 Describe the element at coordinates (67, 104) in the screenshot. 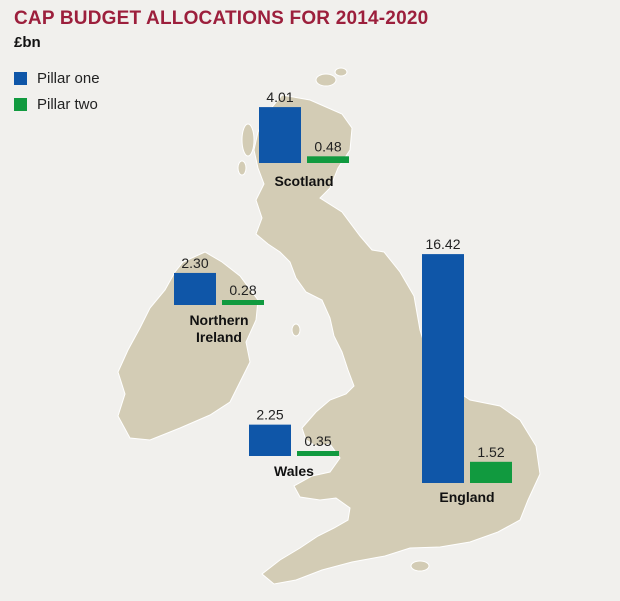

I see `legend-label-pillar-two: Pillar two` at that location.